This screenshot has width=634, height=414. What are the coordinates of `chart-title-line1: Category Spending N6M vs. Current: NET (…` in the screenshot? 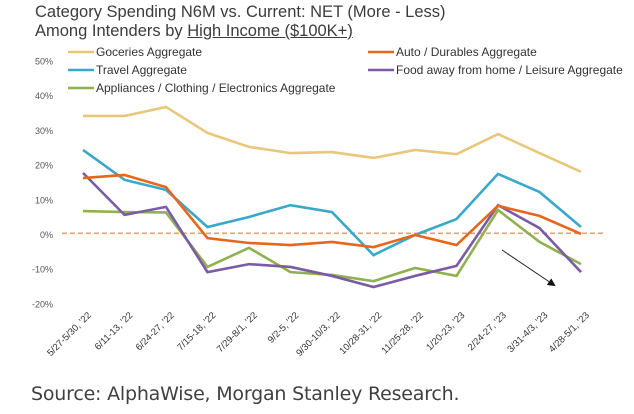 It's located at (240, 12).